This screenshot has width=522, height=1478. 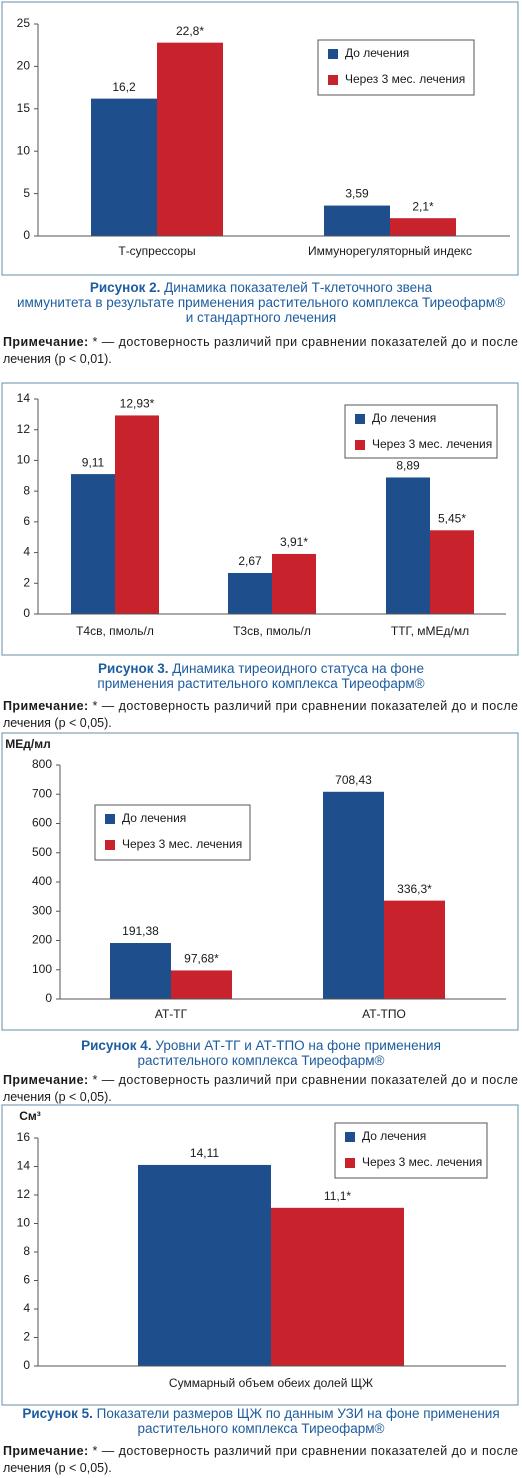 I want to click on y-tick-label: 700, so click(x=42, y=793).